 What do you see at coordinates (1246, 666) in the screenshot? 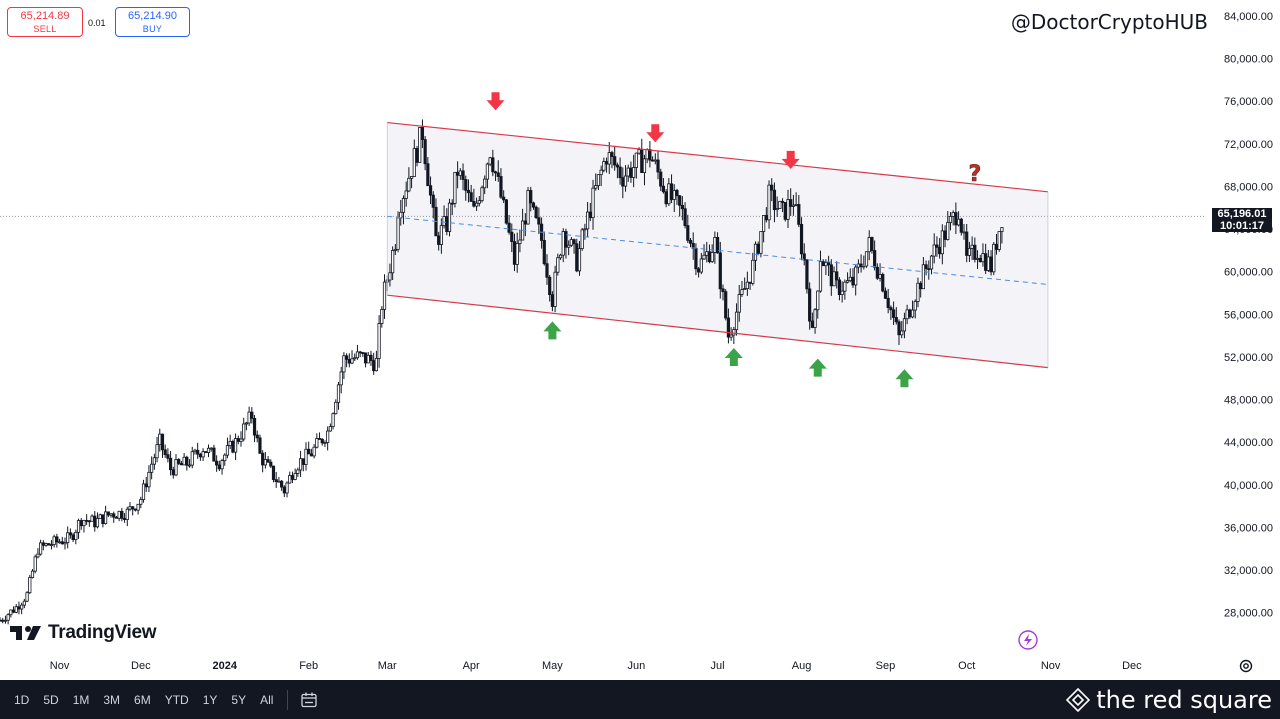
I see `gear-icon` at bounding box center [1246, 666].